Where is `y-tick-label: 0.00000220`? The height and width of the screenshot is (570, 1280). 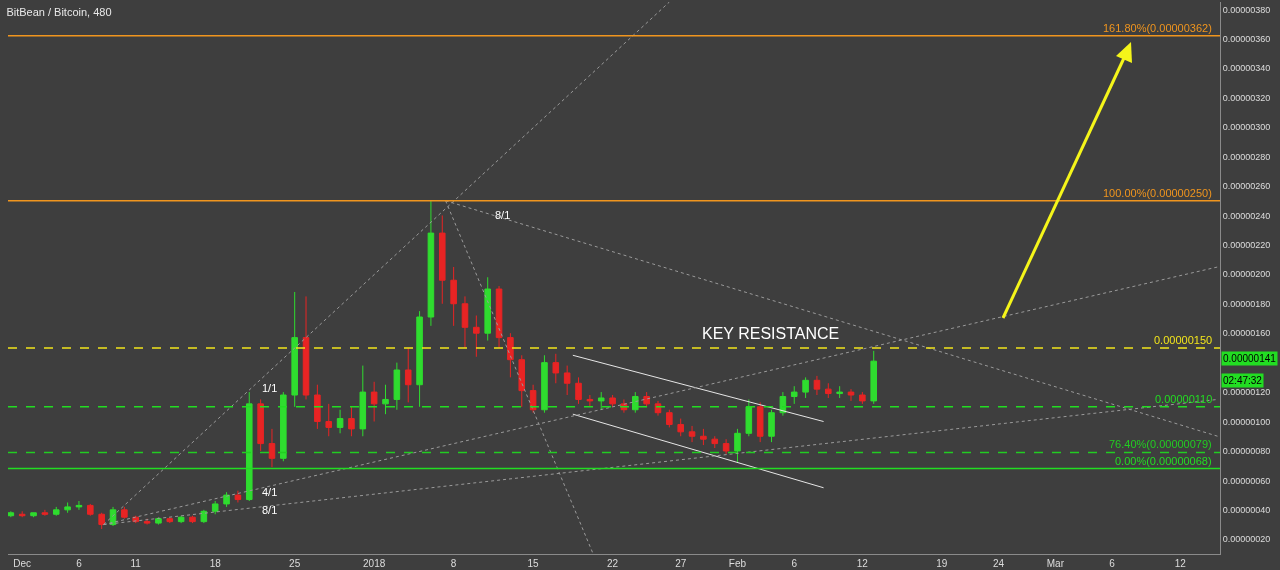
y-tick-label: 0.00000220 is located at coordinates (1246, 245).